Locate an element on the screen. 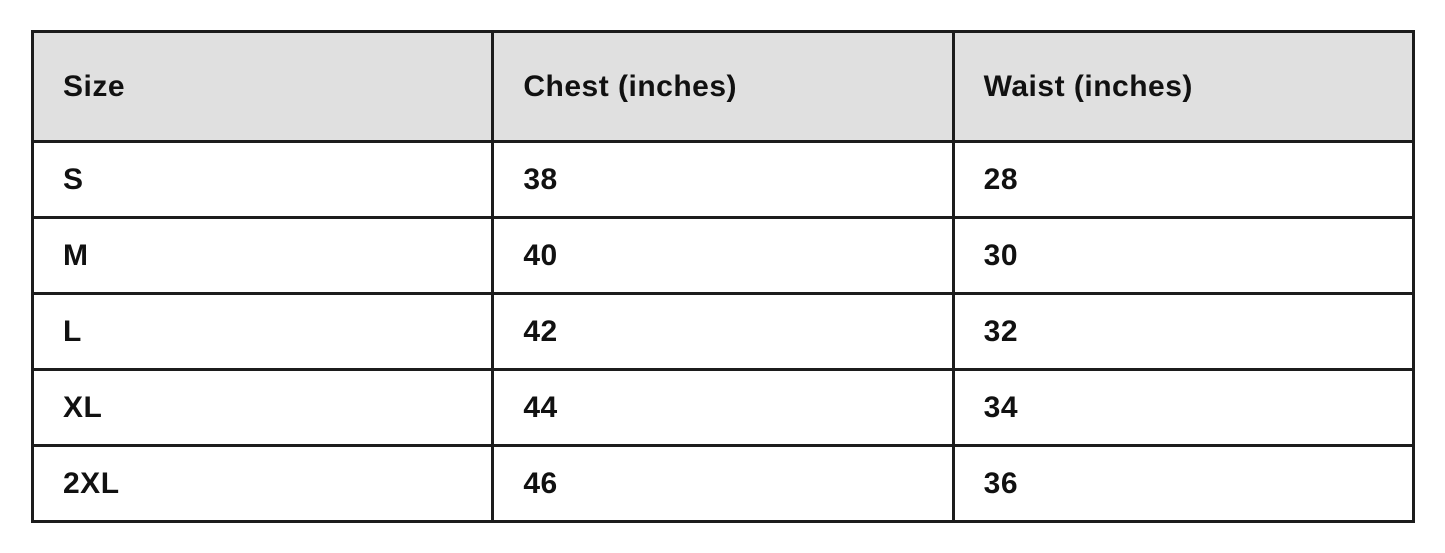 Image resolution: width=1445 pixels, height=553 pixels. table-row: L 42 32 is located at coordinates (723, 331).